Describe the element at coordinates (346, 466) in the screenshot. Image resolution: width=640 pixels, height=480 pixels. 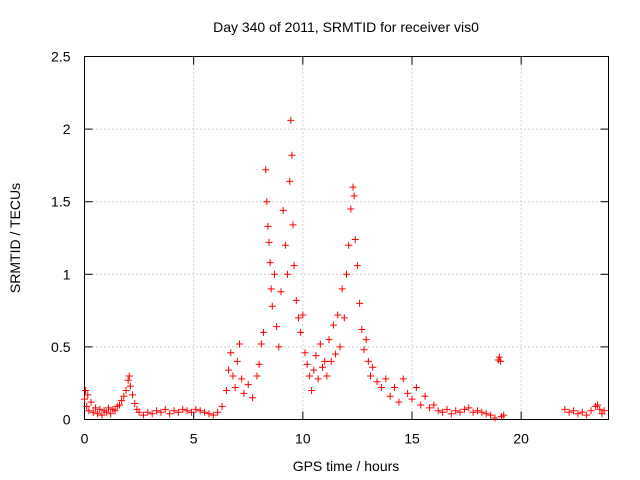
I see `x-axis-label: GPS time / hours` at that location.